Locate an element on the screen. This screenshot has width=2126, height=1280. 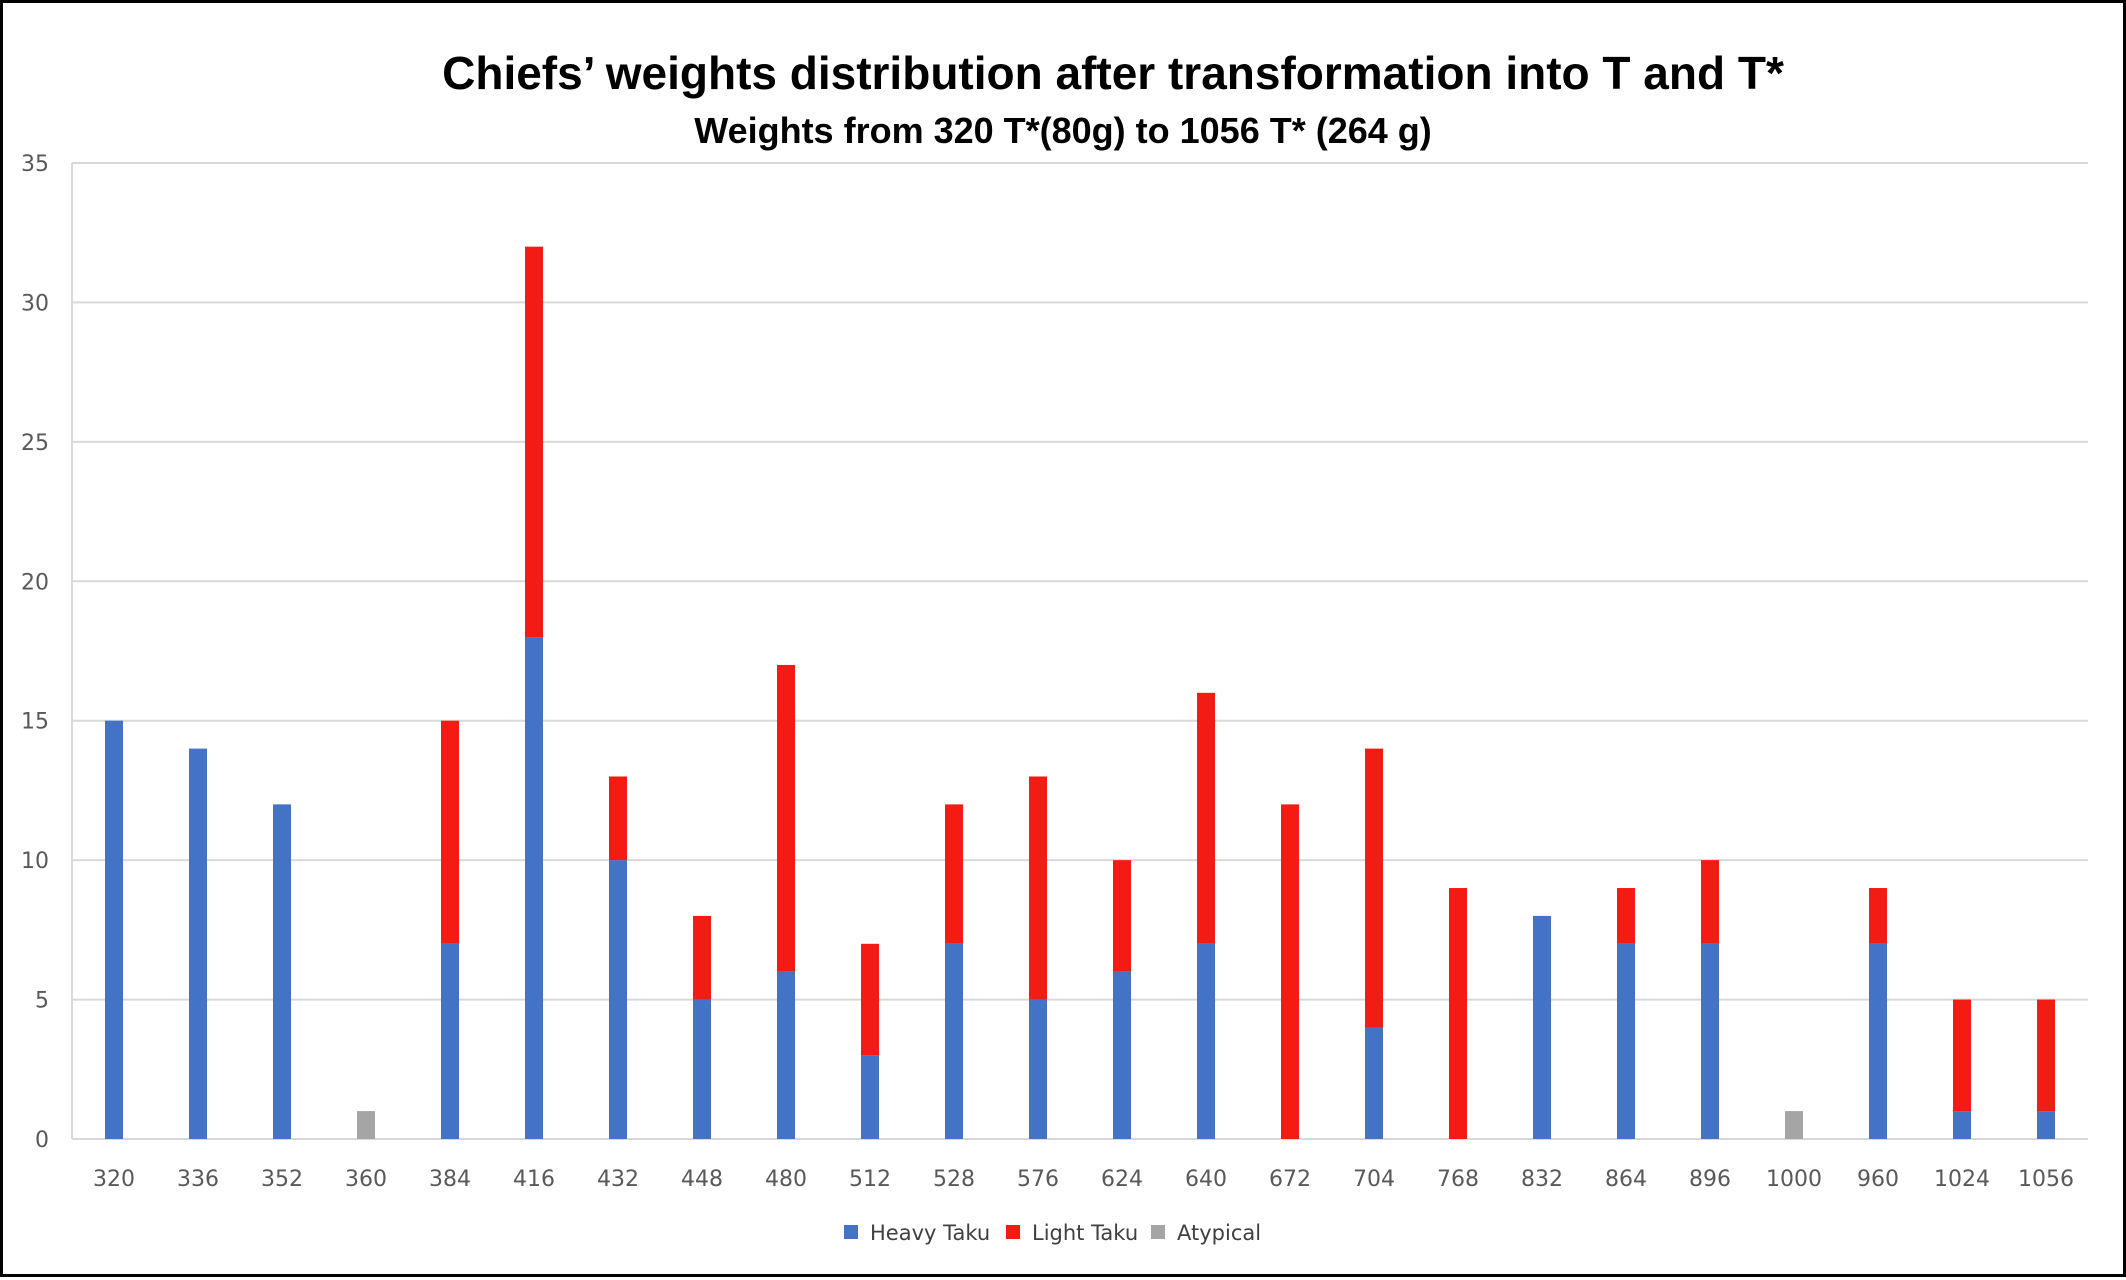
y-tick-label: 25 is located at coordinates (35, 443).